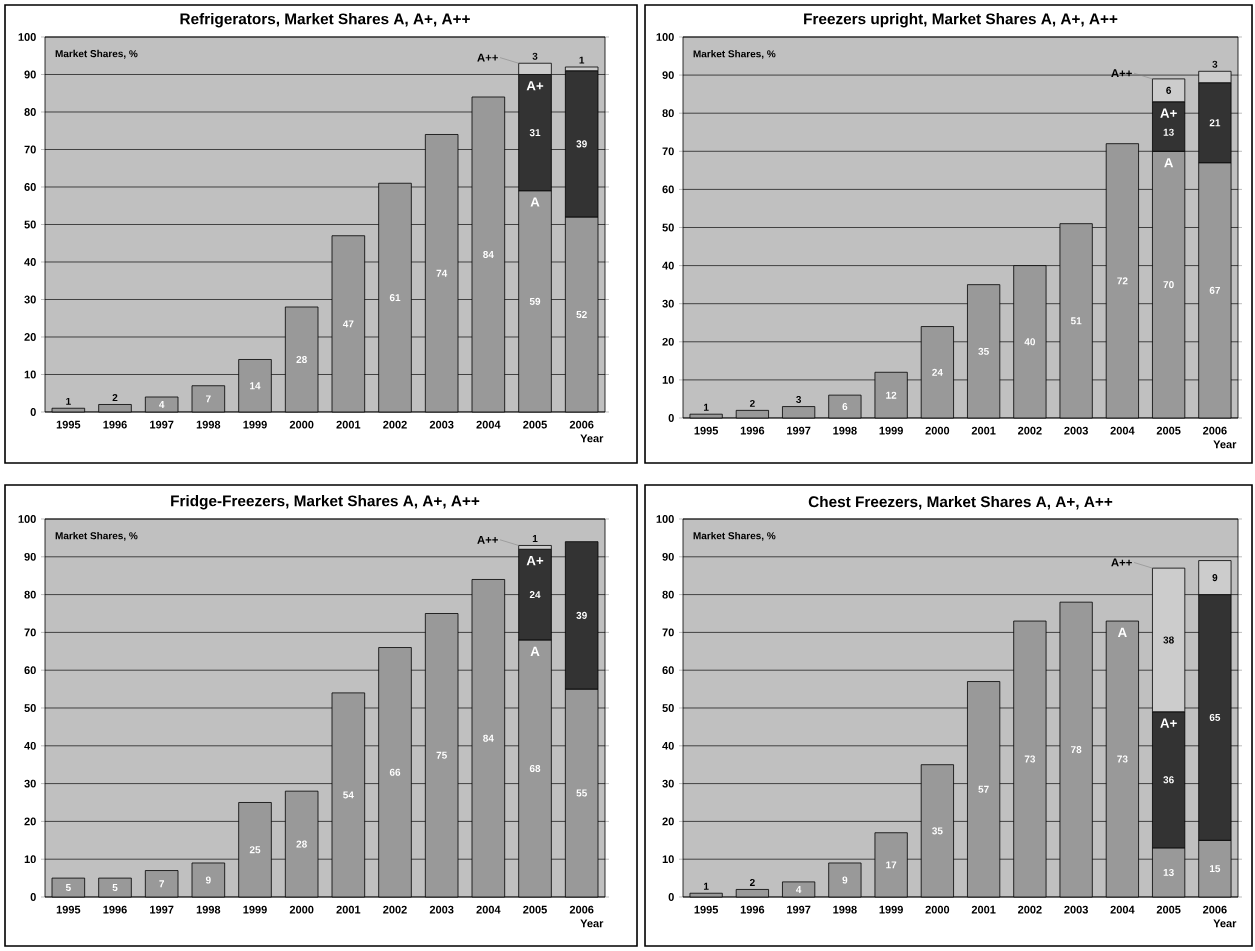 Image resolution: width=1255 pixels, height=951 pixels. I want to click on data-label: 72, so click(1122, 281).